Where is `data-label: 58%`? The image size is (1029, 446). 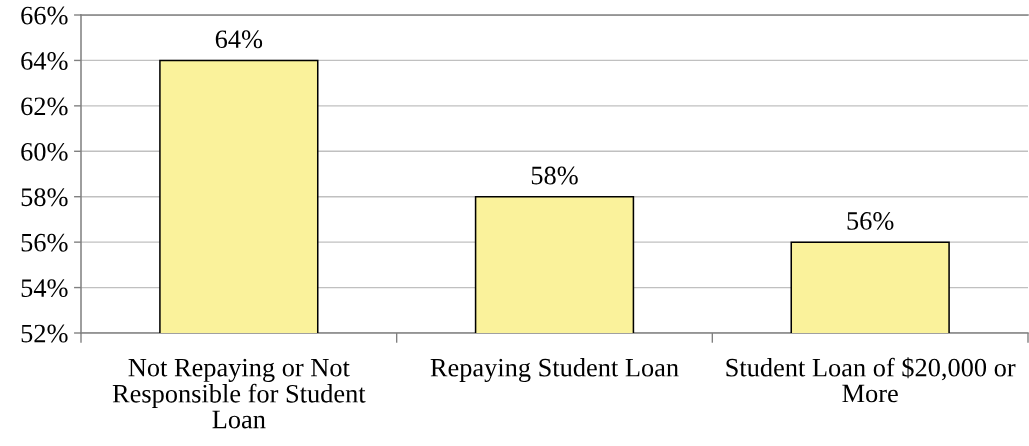
data-label: 58% is located at coordinates (554, 175).